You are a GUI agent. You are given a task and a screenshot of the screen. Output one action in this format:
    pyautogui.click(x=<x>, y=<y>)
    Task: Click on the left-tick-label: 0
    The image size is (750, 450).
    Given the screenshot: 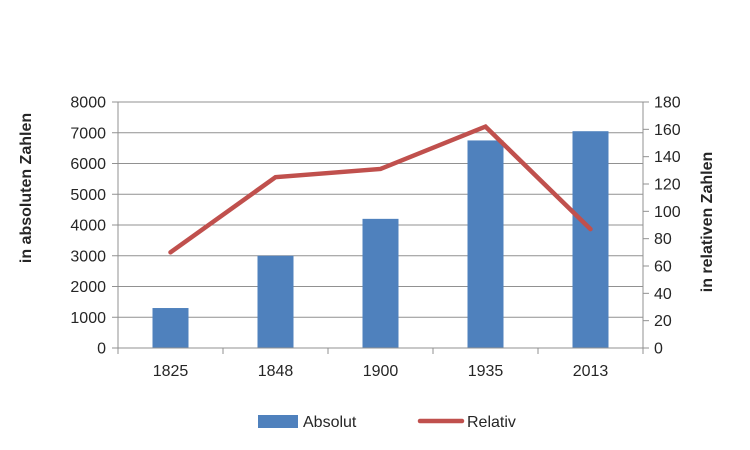 What is the action you would take?
    pyautogui.click(x=101, y=349)
    